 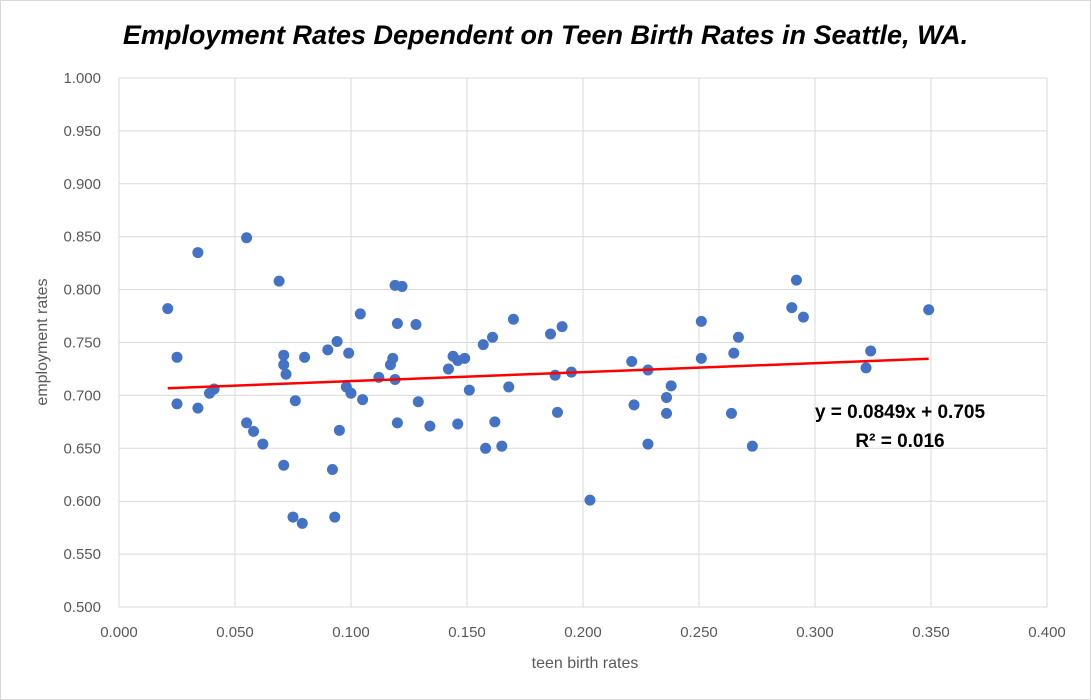 I want to click on x-tick-label: 0.000, so click(x=119, y=632).